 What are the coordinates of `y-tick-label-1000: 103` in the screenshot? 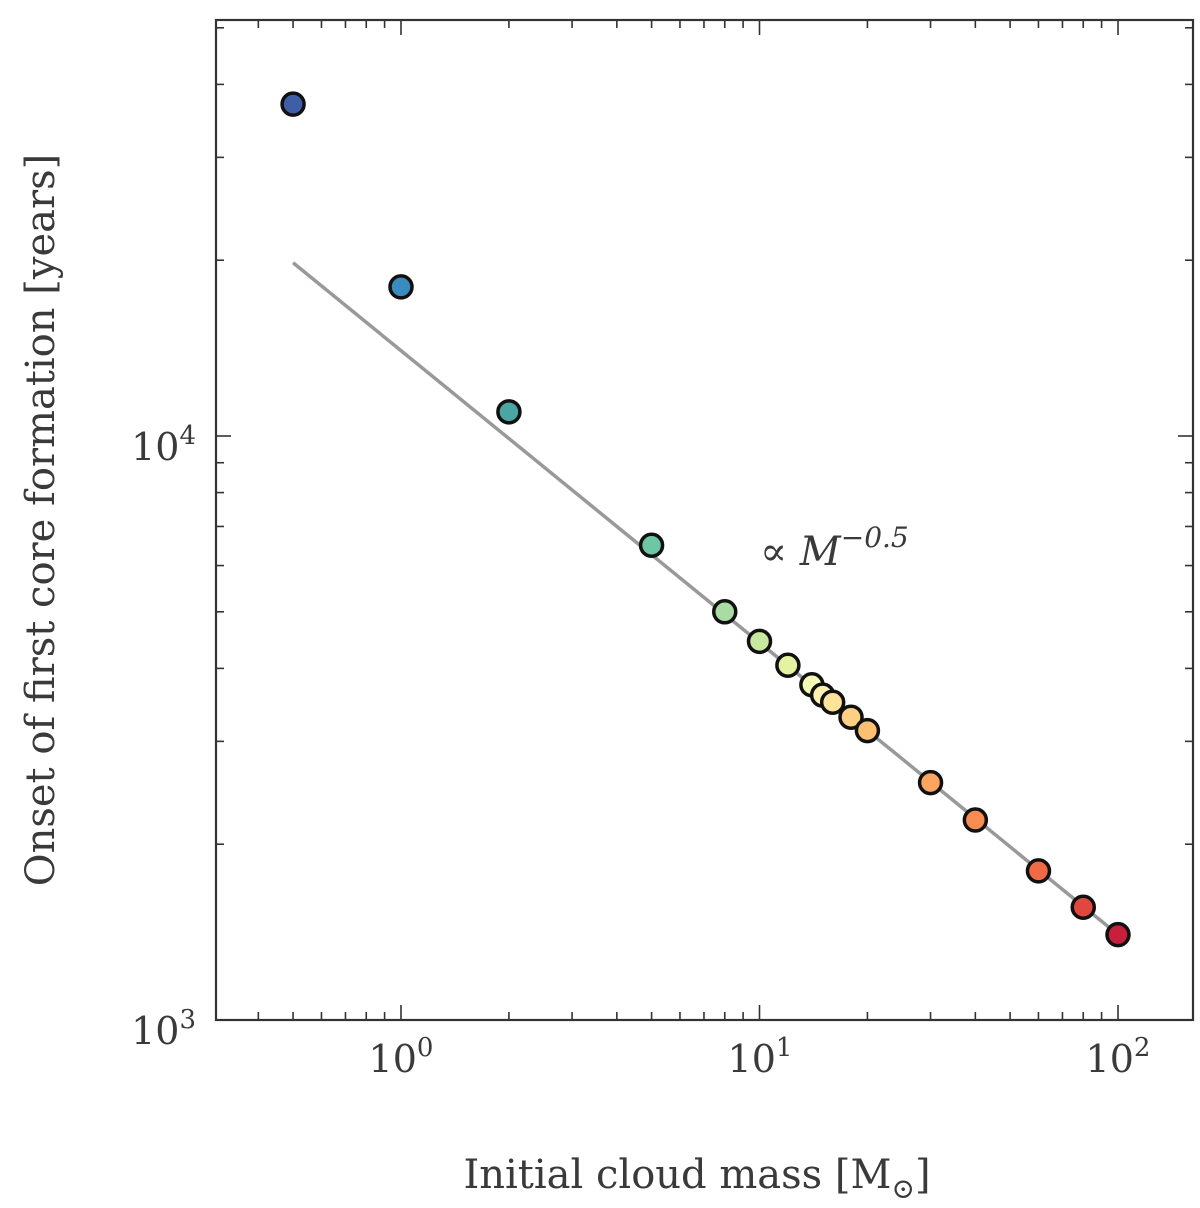 It's located at (163, 1029).